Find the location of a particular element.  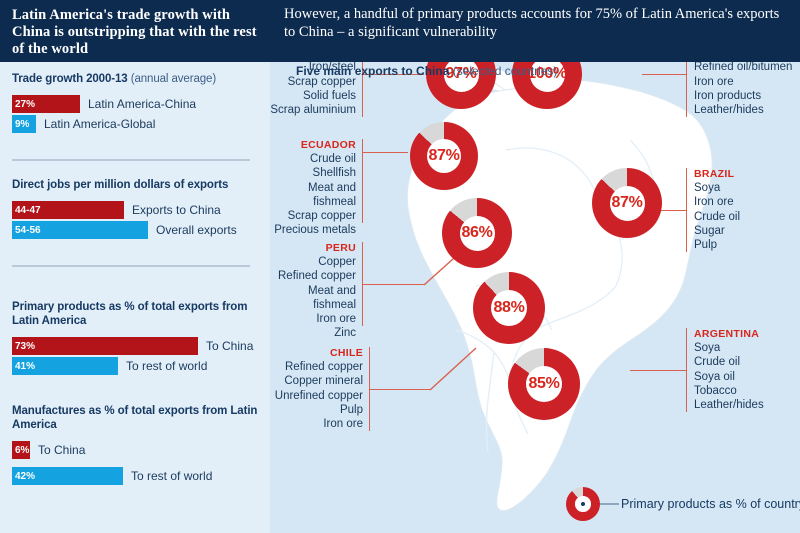

connector-line-ecuador is located at coordinates (385, 153).